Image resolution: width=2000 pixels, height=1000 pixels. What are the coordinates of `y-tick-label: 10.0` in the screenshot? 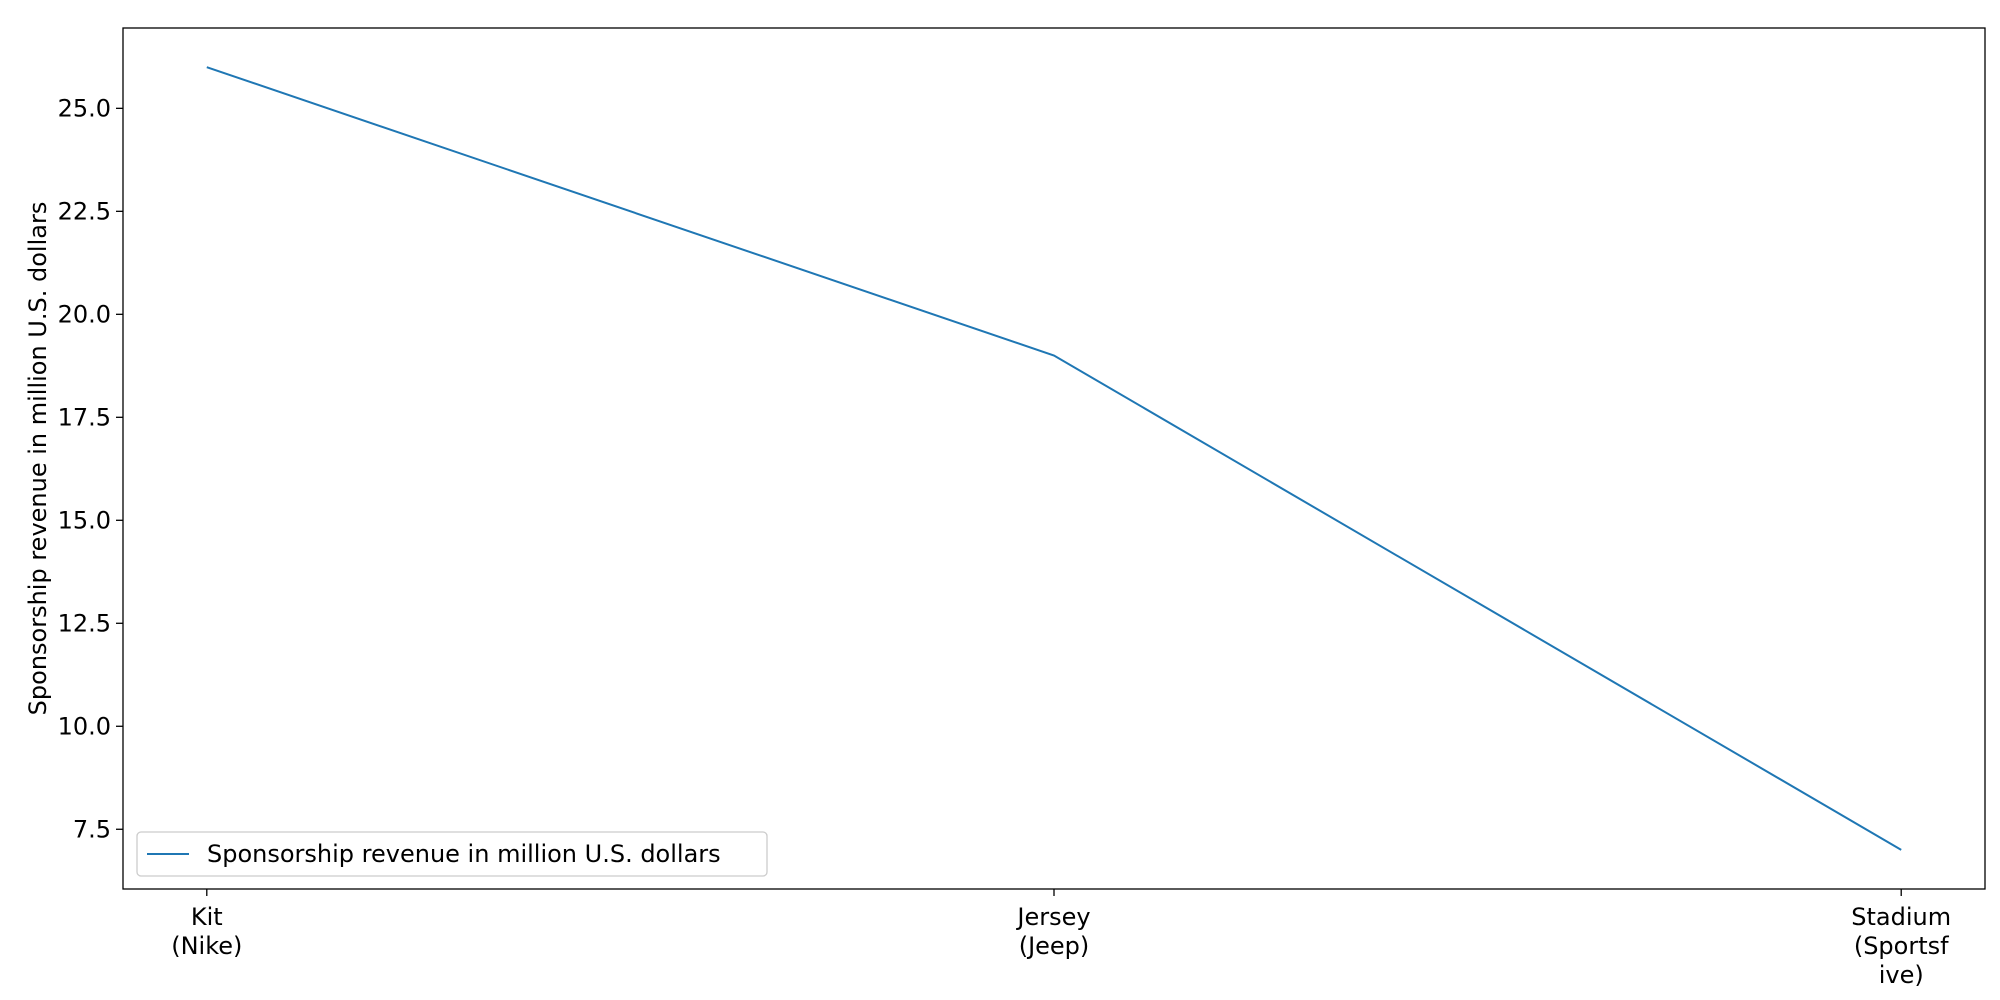 It's located at (84, 726).